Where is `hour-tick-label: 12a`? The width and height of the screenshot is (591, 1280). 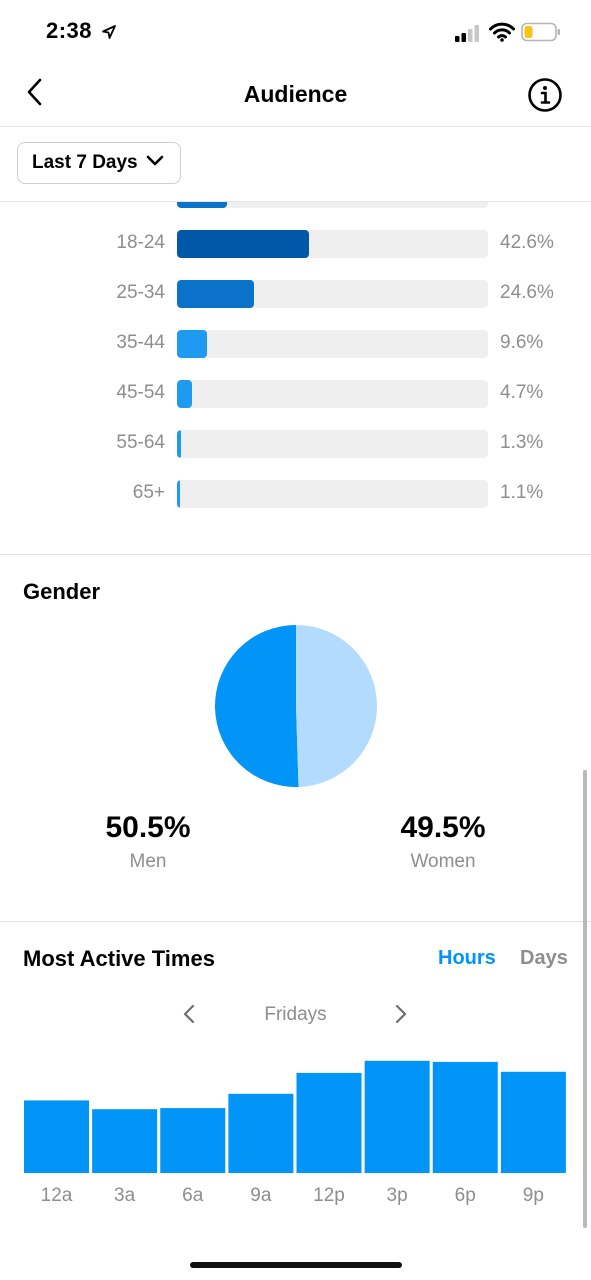 hour-tick-label: 12a is located at coordinates (57, 1195).